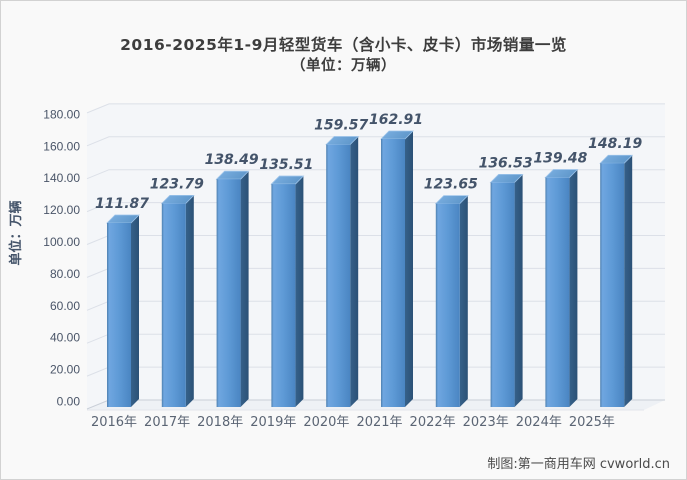 The image size is (687, 480). What do you see at coordinates (65, 338) in the screenshot?
I see `y-axis-tick-label: 40.00` at bounding box center [65, 338].